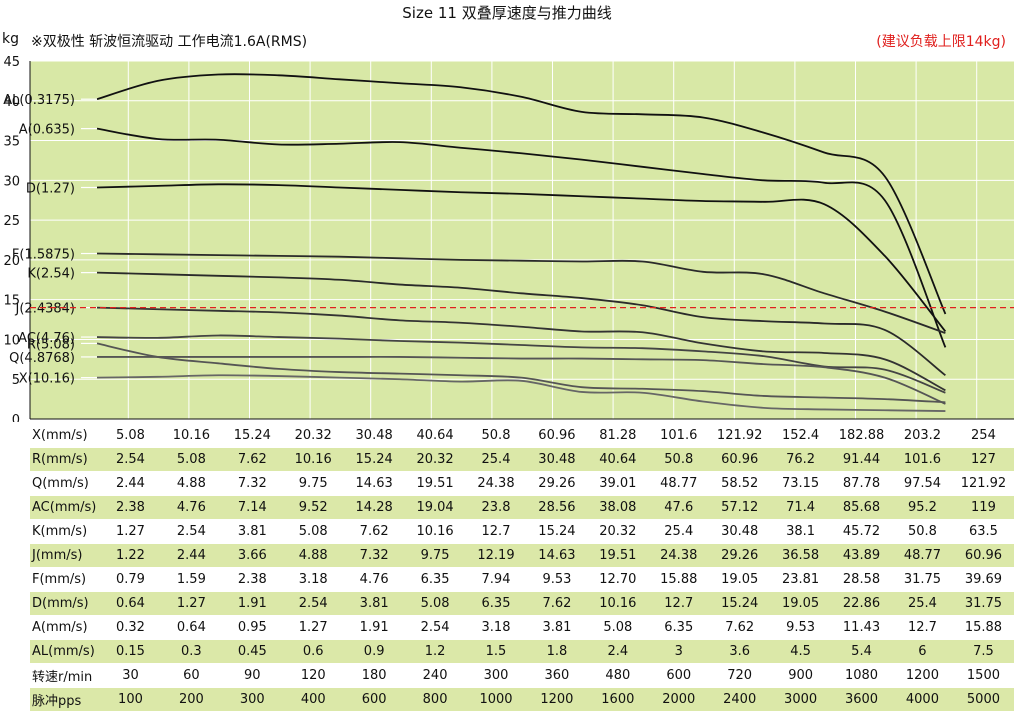 The height and width of the screenshot is (711, 1014). Describe the element at coordinates (617, 676) in the screenshot. I see `table-cell: 480` at that location.